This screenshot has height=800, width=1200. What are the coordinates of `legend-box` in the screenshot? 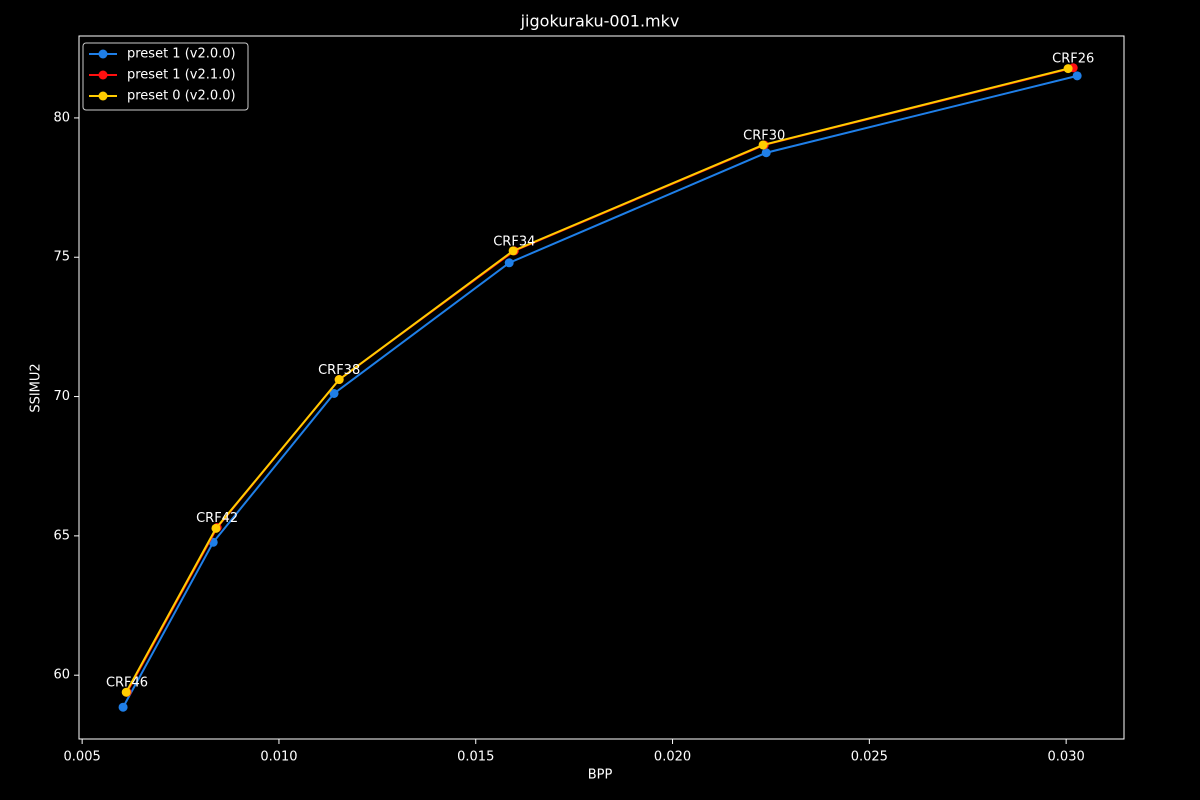 It's located at (165, 76).